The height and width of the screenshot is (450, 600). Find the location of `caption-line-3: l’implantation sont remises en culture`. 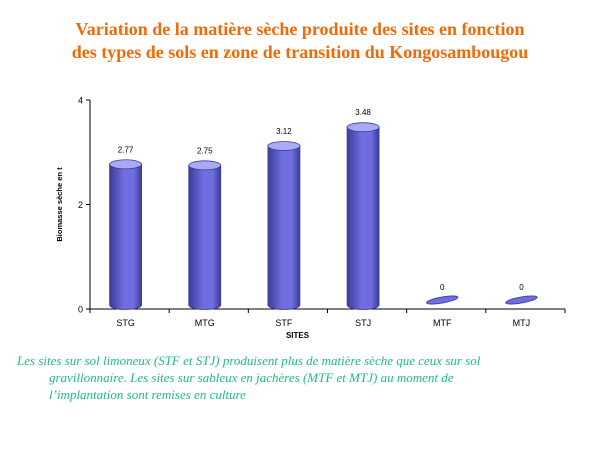

caption-line-3: l’implantation sont remises en culture is located at coordinates (147, 394).